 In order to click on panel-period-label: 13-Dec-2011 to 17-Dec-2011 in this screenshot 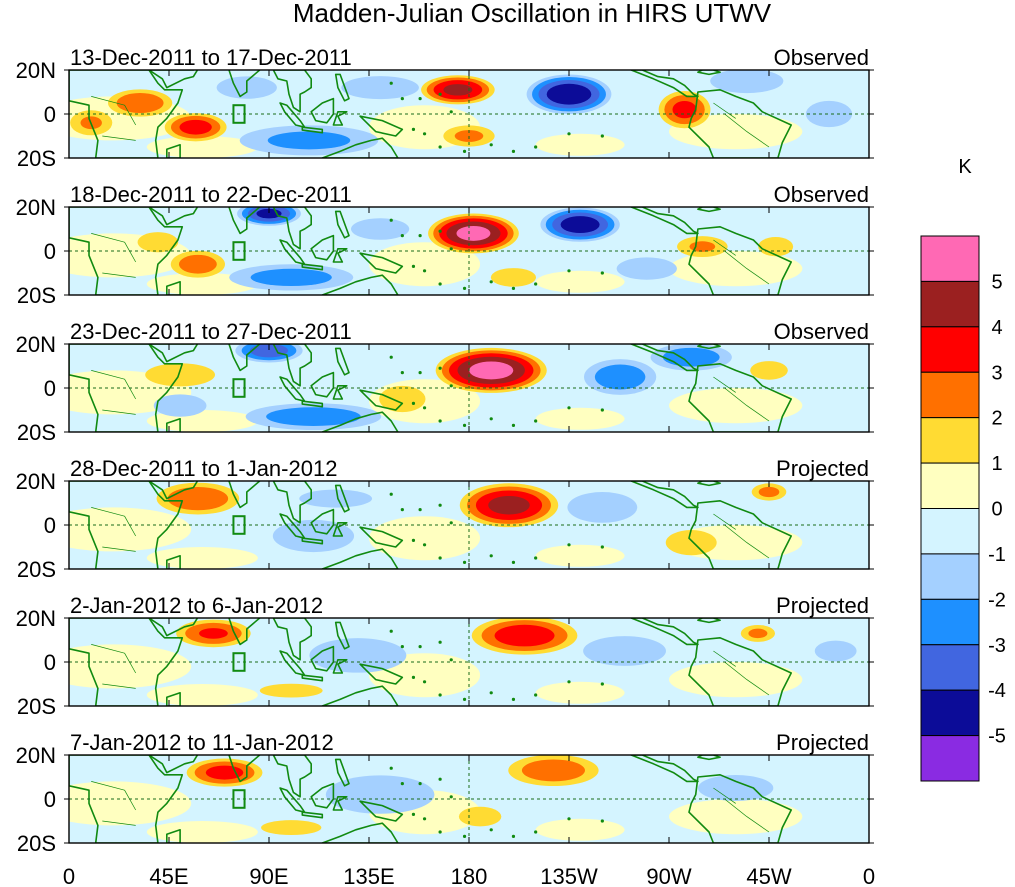, I will do `click(211, 57)`.